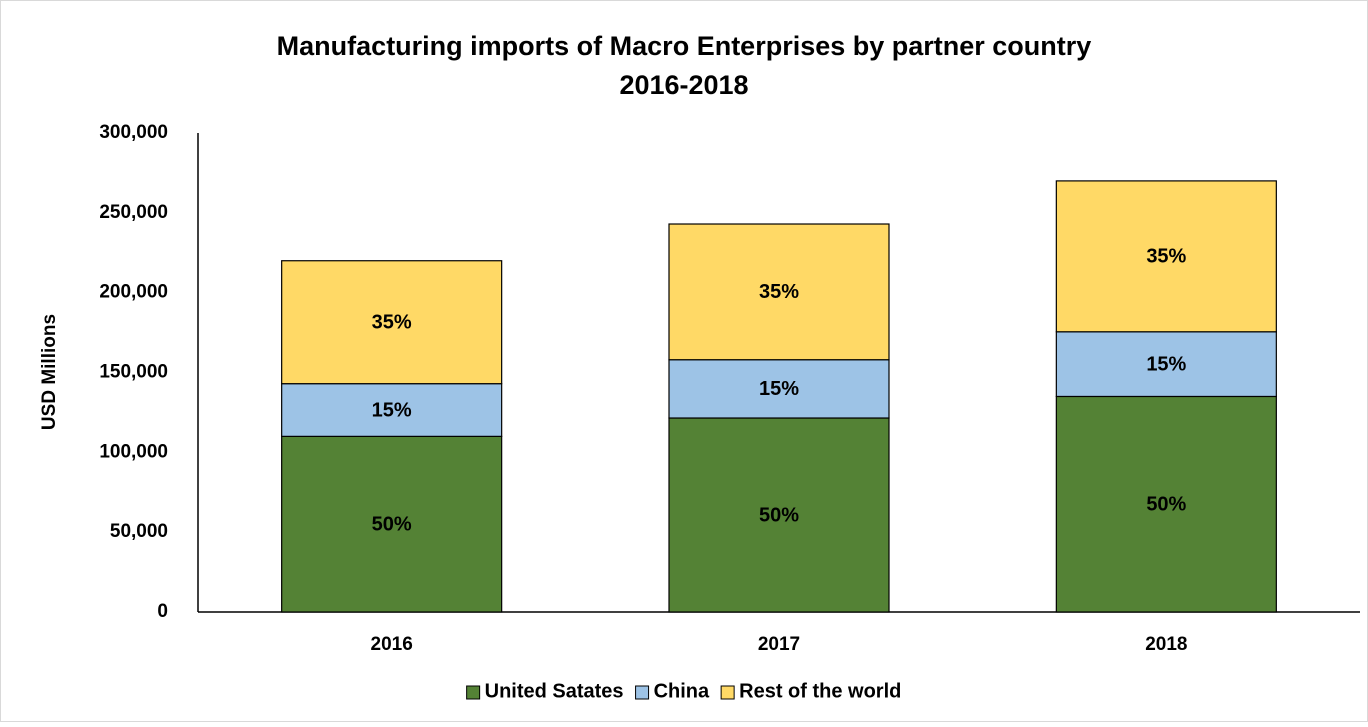  I want to click on y-tick-label: 250,000, so click(133, 212).